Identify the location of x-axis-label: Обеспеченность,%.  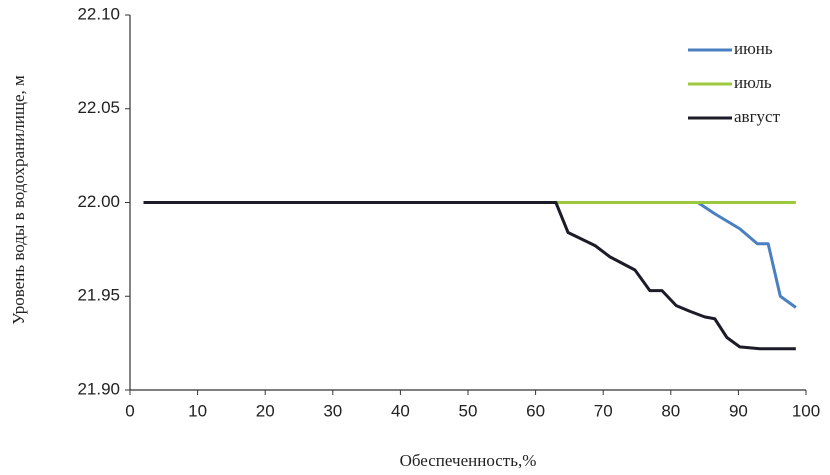
(468, 460).